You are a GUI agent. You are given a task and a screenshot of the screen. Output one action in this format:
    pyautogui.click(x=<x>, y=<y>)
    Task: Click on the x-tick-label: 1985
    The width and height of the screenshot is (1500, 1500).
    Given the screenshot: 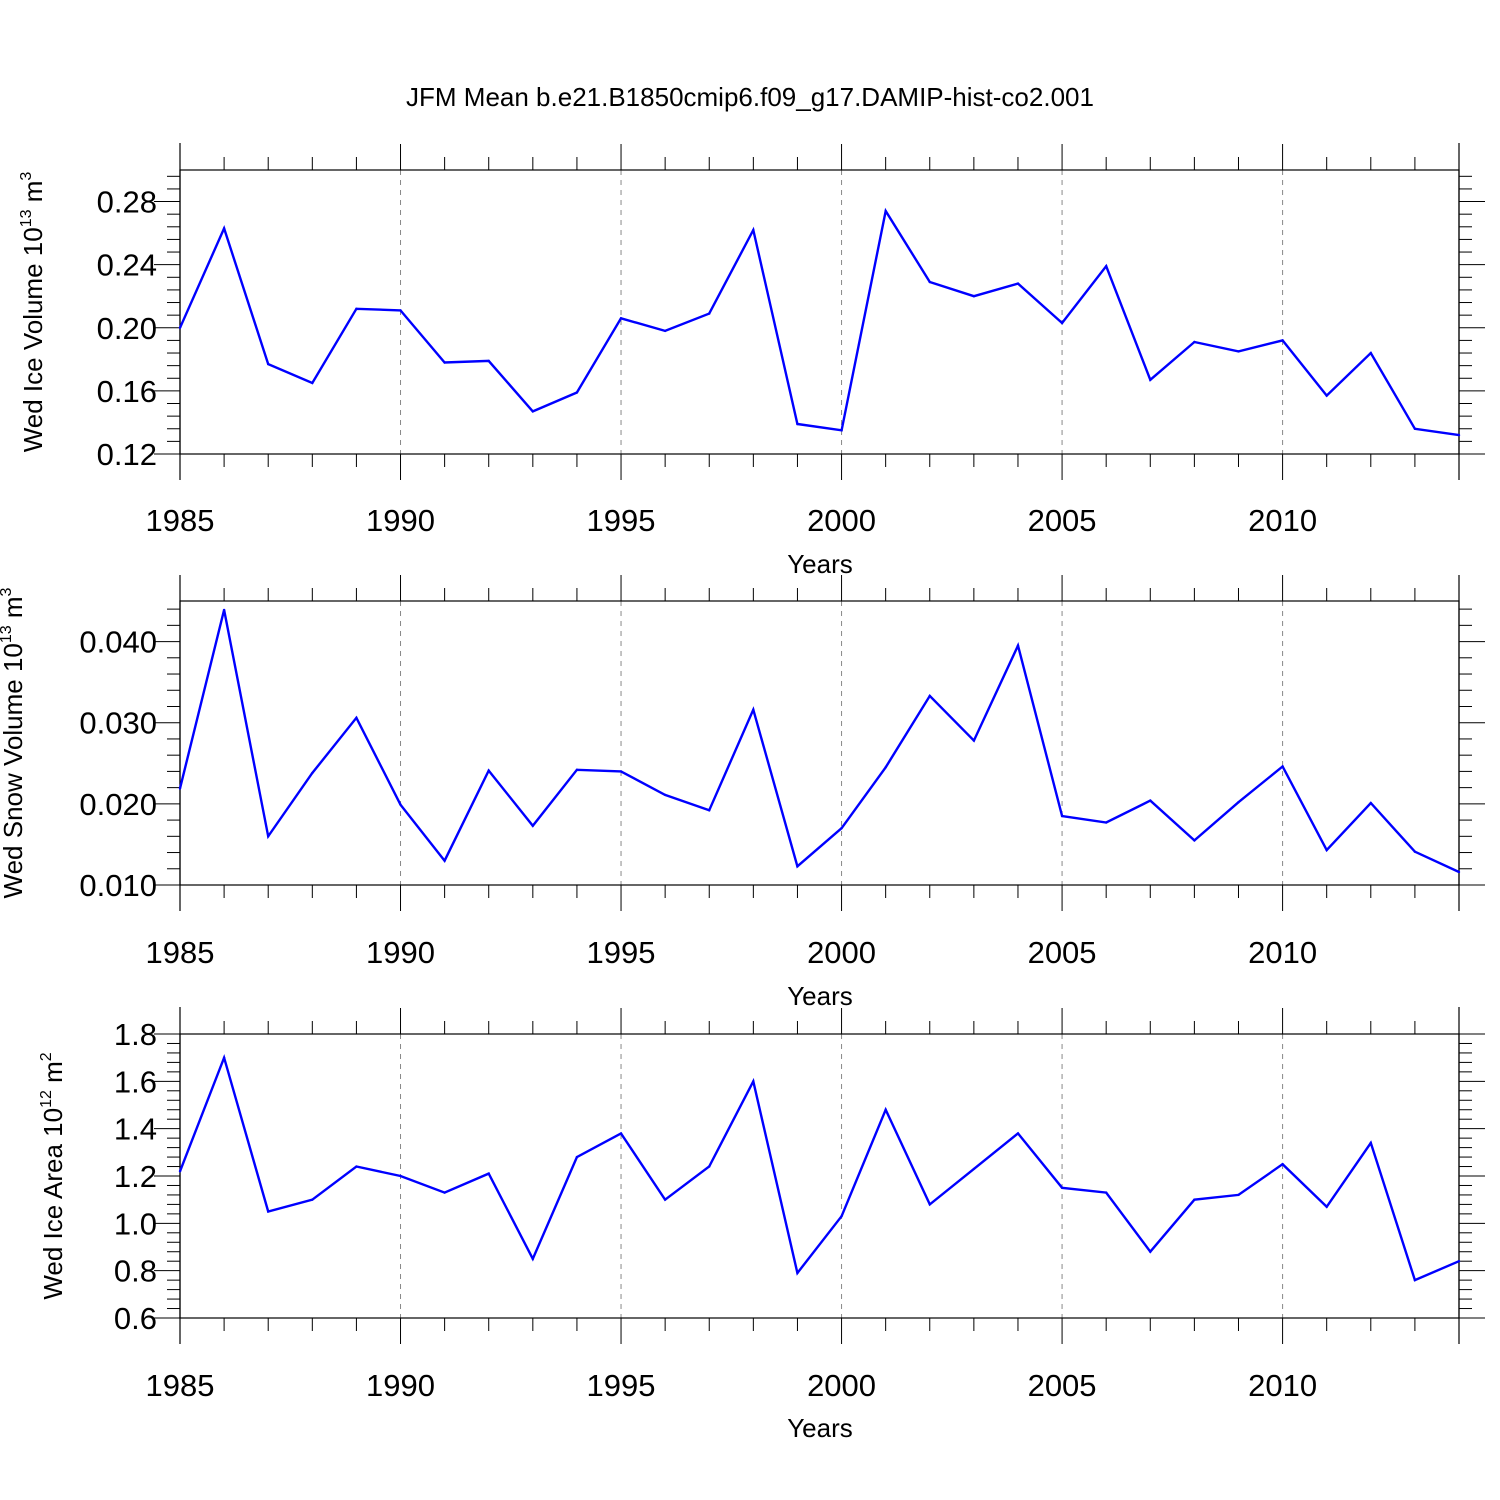 What is the action you would take?
    pyautogui.click(x=180, y=952)
    